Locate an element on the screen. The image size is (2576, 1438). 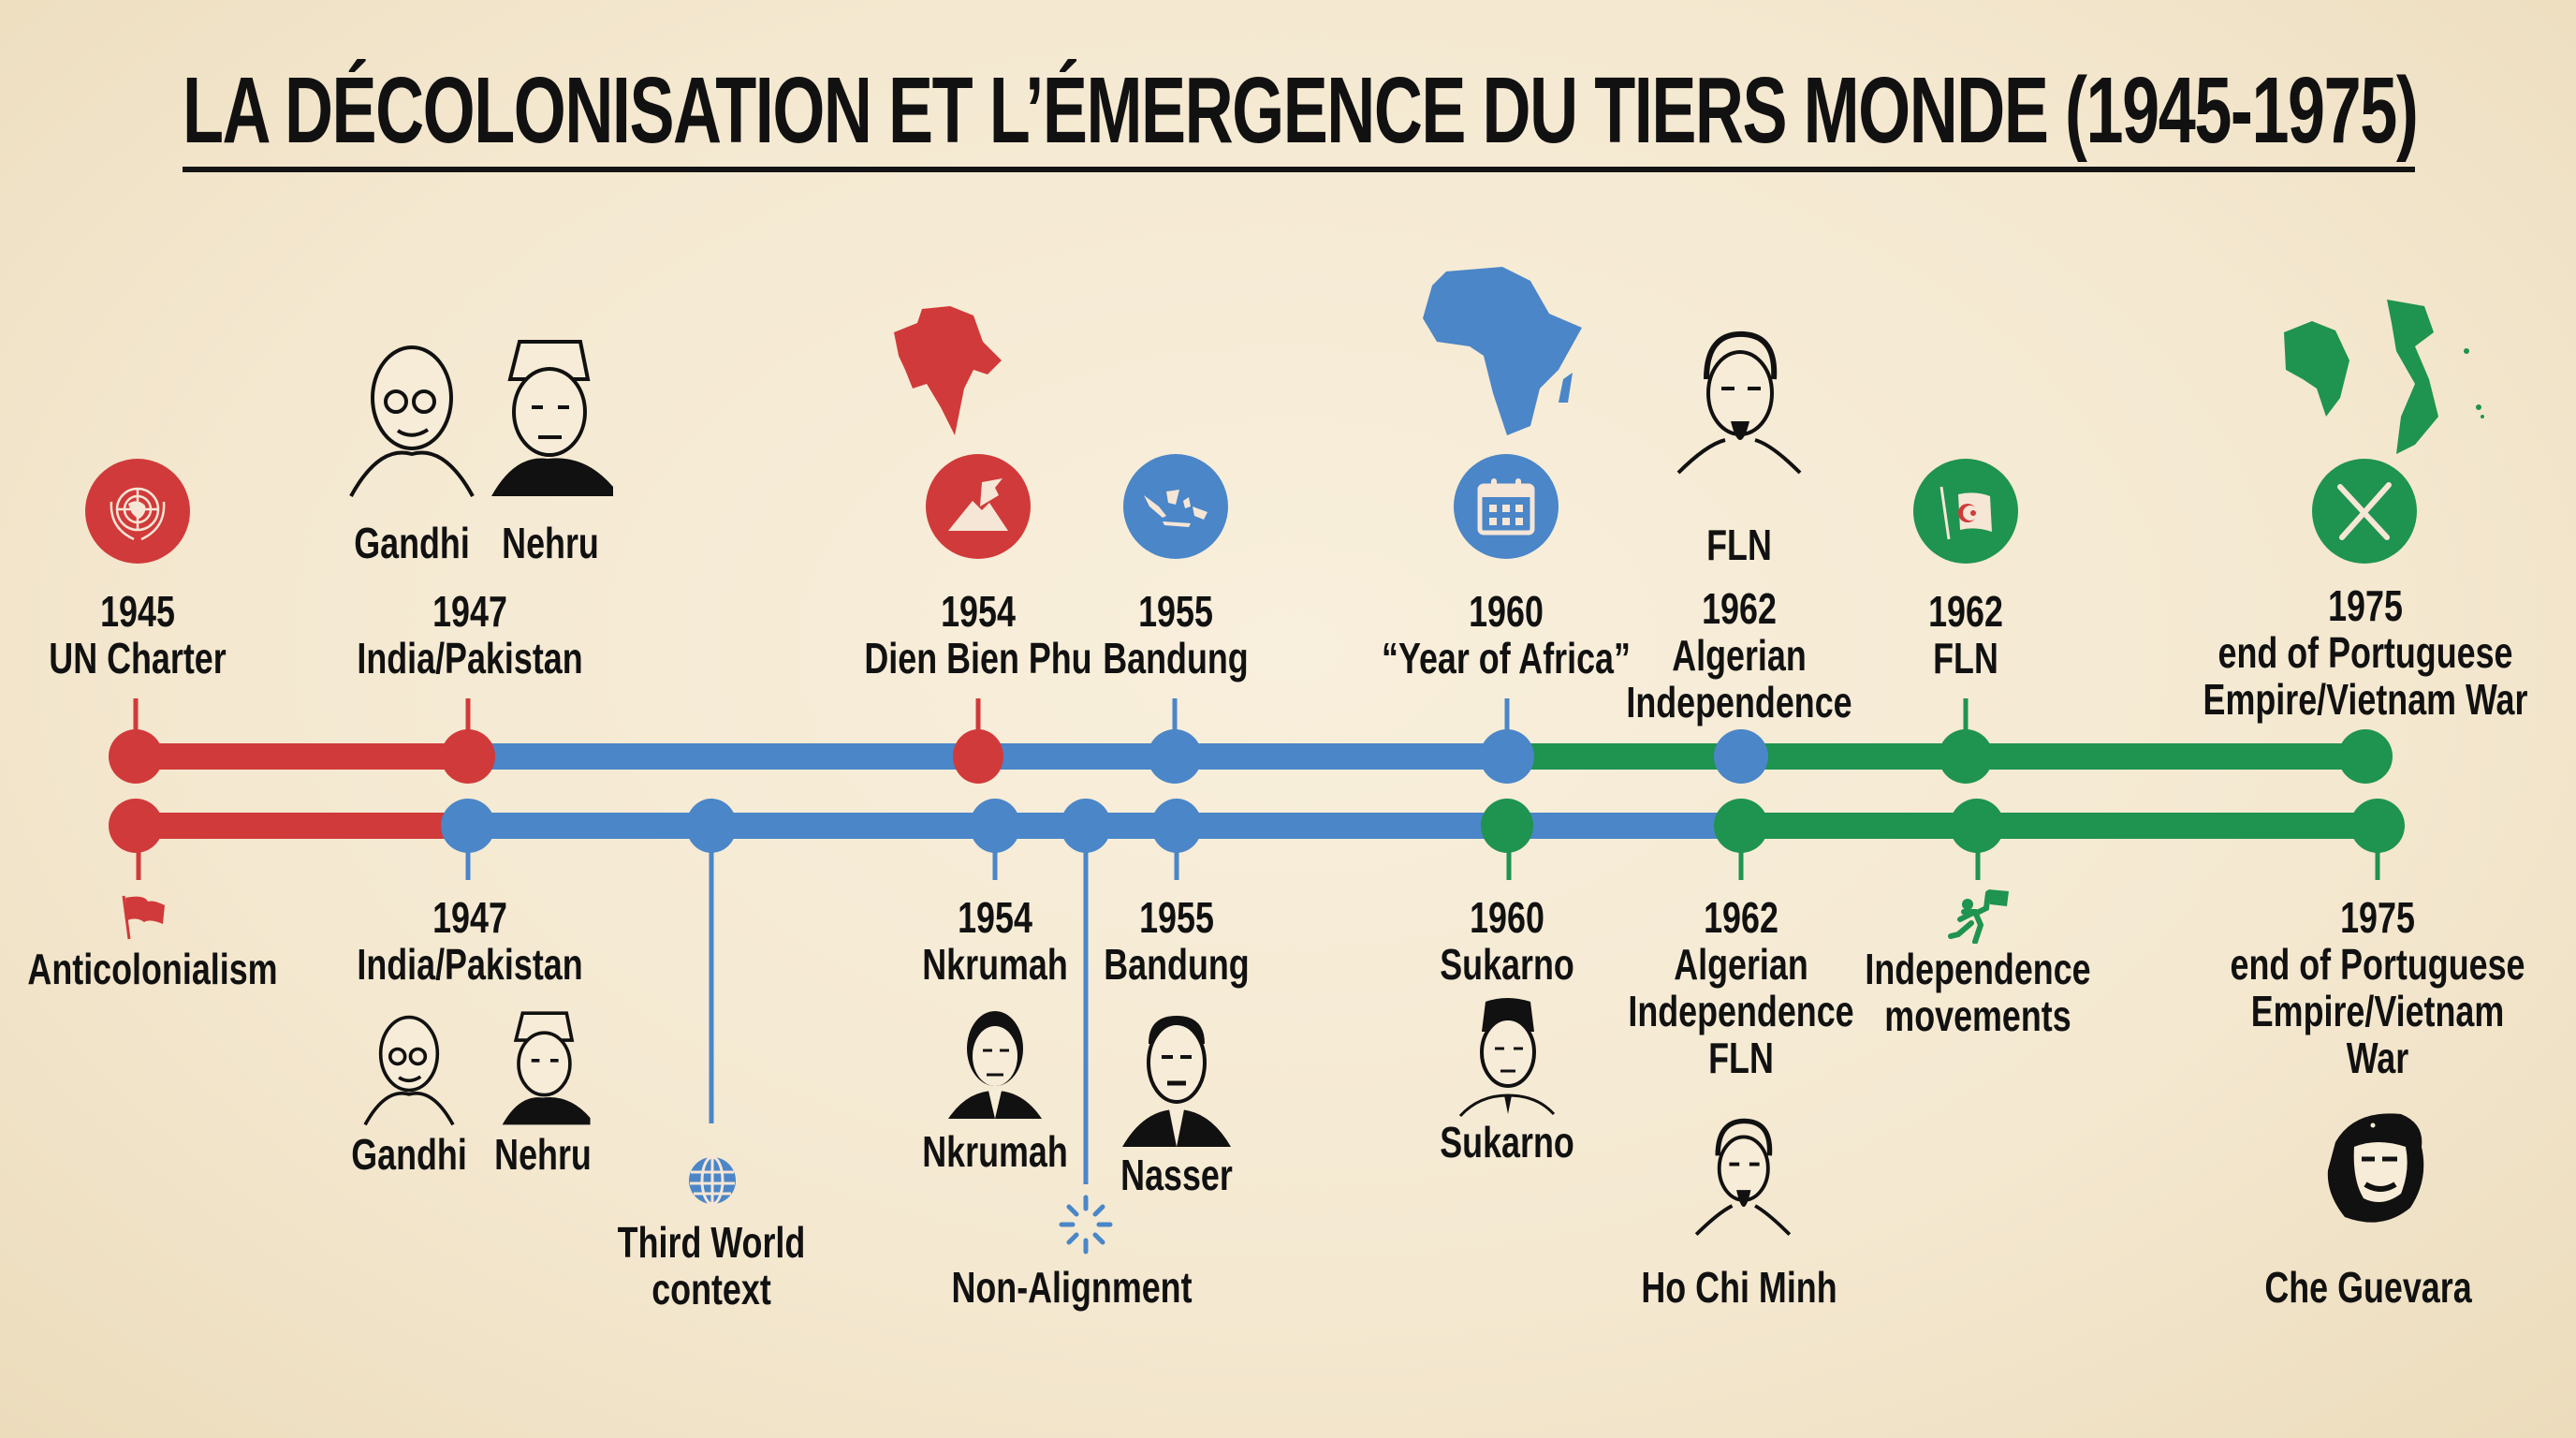
nehru-portrait-lower-icon is located at coordinates (542, 1069).